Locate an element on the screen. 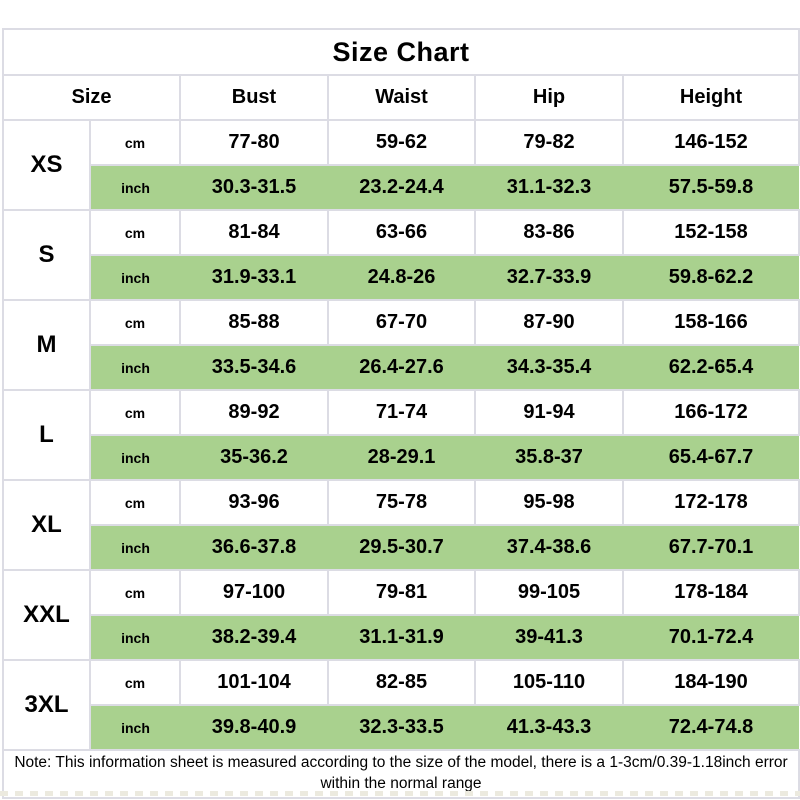  cell-m-height-cm: 158-166 is located at coordinates (710, 322).